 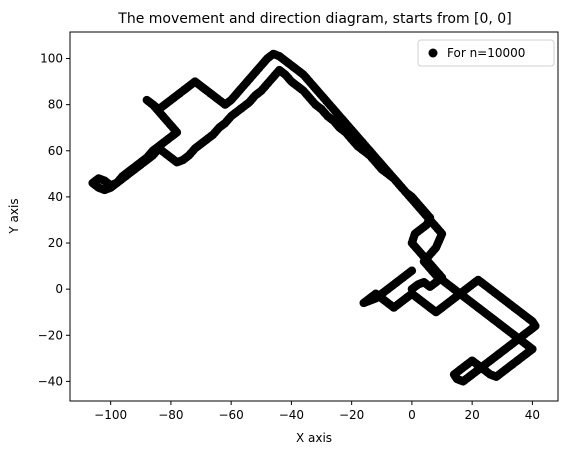 What do you see at coordinates (317, 411) in the screenshot?
I see `x-axis: −100 −80 −60 −40 −20 0 20 40` at bounding box center [317, 411].